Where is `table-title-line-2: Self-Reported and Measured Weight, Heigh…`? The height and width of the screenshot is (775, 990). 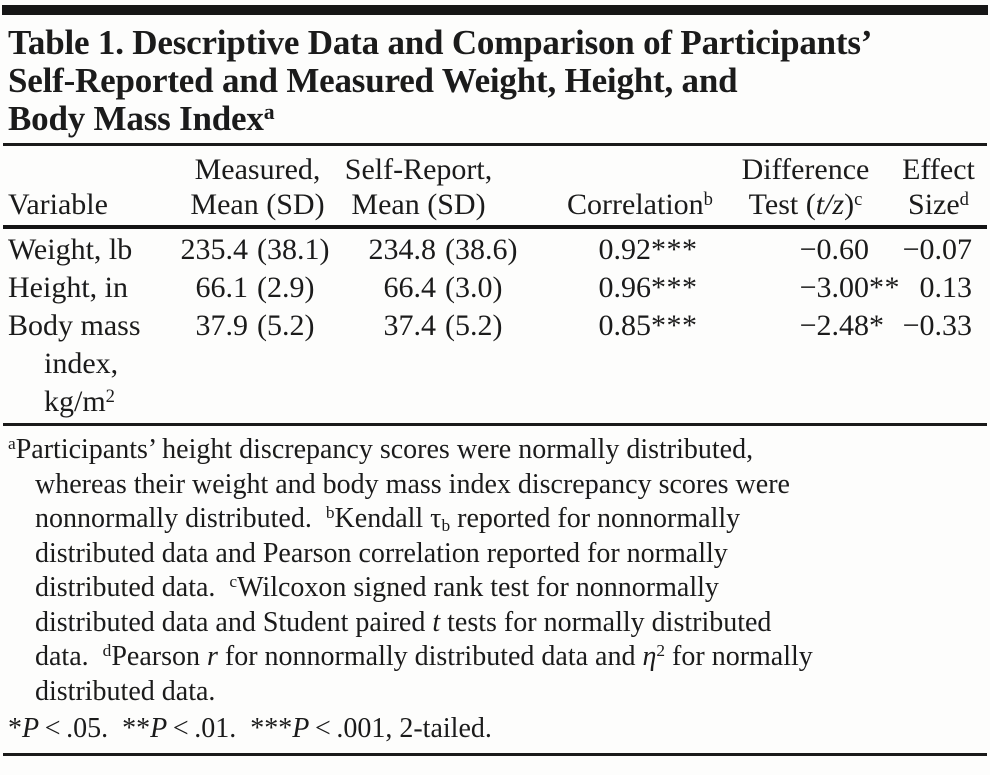 table-title-line-2: Self-Reported and Measured Weight, Heigh… is located at coordinates (373, 80).